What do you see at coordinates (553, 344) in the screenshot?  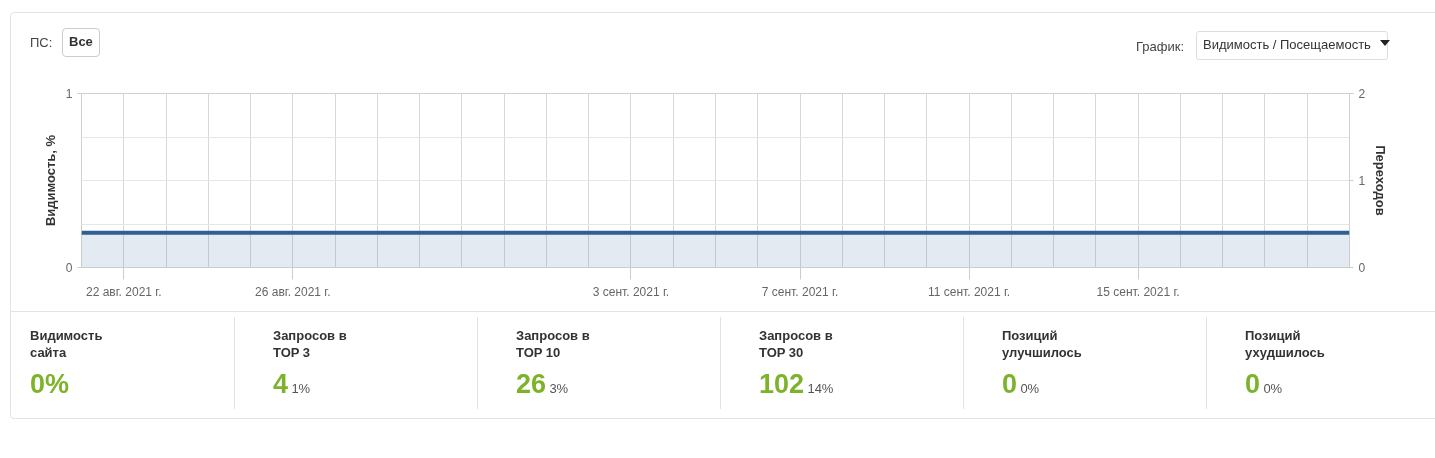 I see `text: Запросов в TOP 10` at bounding box center [553, 344].